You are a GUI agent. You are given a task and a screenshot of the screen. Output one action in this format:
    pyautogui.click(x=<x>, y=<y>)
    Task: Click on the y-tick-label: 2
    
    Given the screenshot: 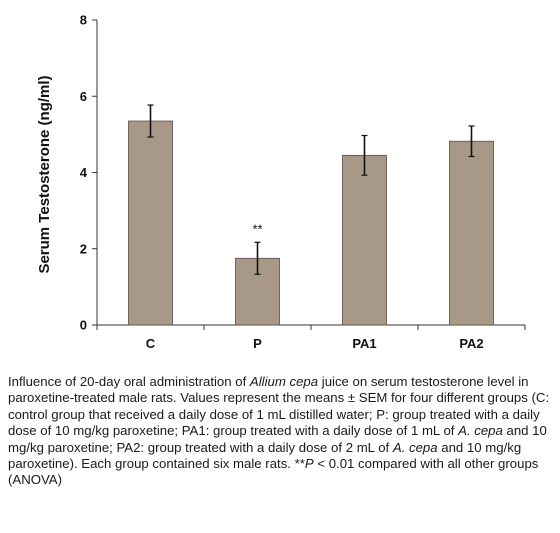 What is the action you would take?
    pyautogui.click(x=83, y=248)
    